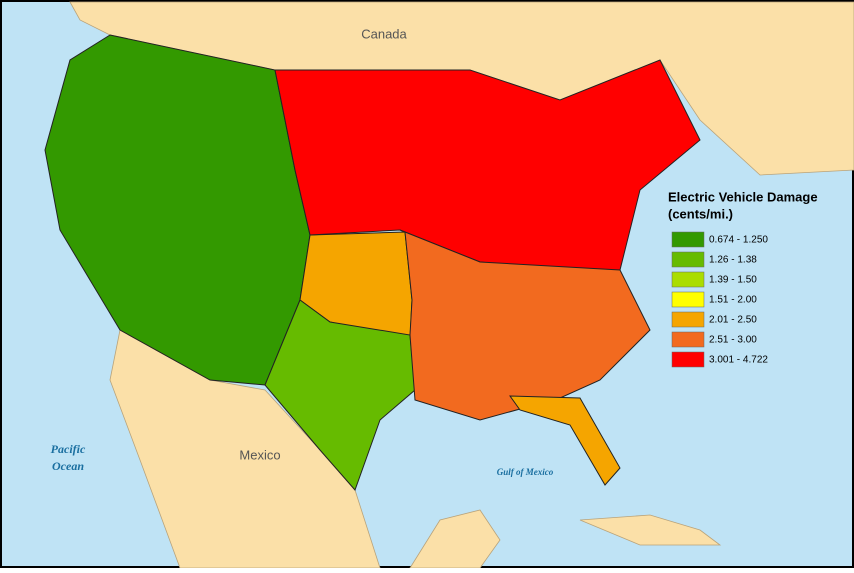  Describe the element at coordinates (259, 454) in the screenshot. I see `country-label: Mexico` at that location.